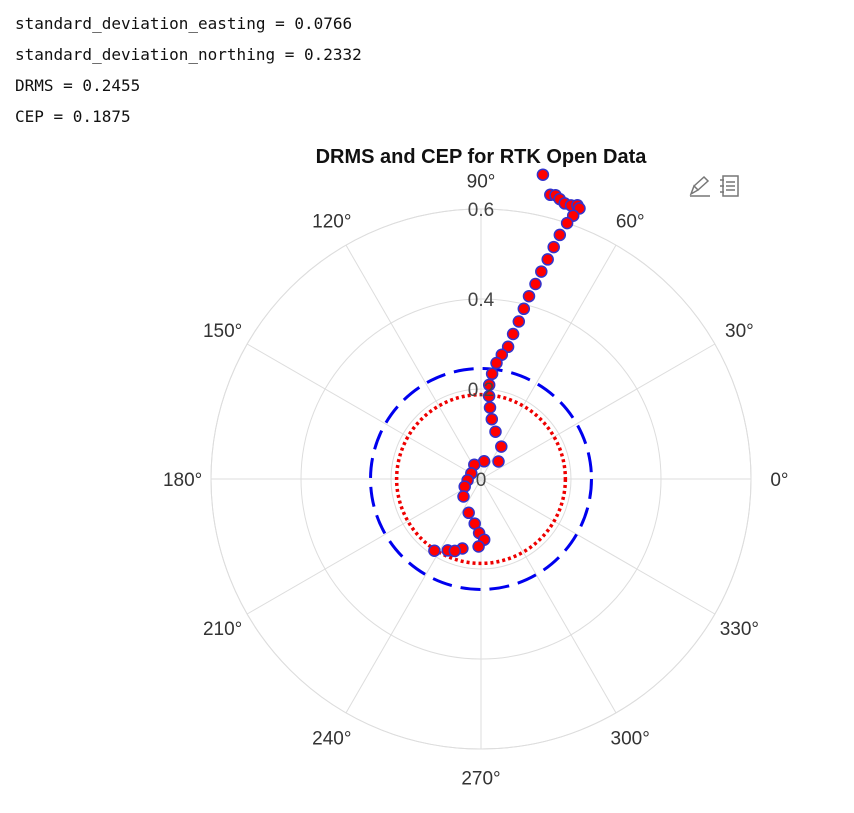 The height and width of the screenshot is (813, 854). I want to click on angular-tick-label: 90°, so click(481, 182).